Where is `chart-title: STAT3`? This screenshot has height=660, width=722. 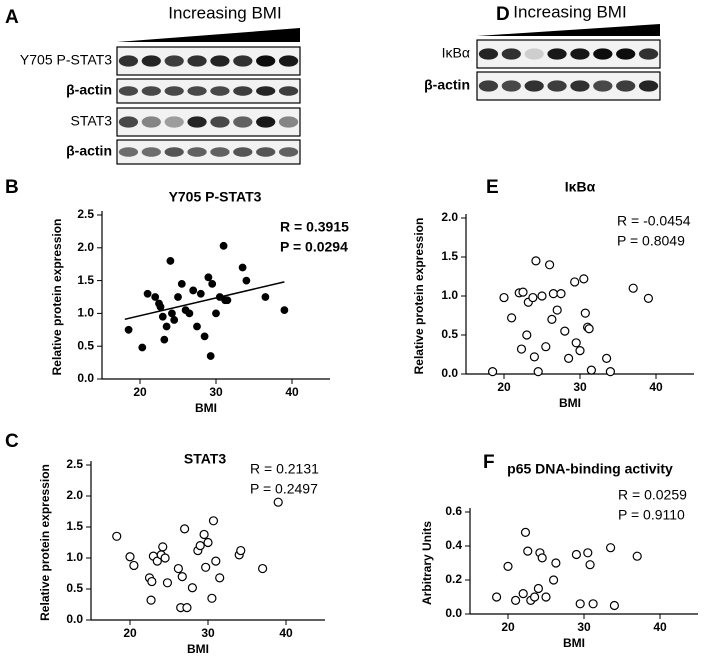 chart-title: STAT3 is located at coordinates (205, 459).